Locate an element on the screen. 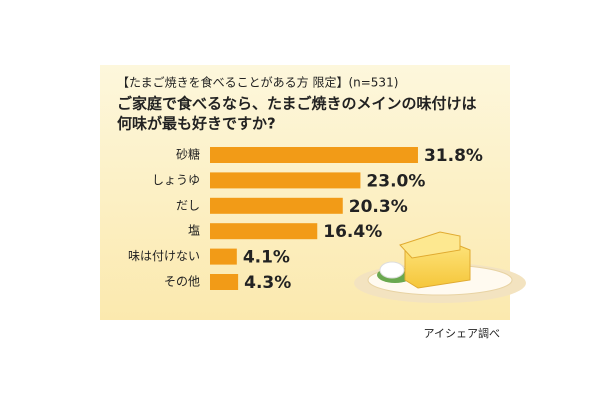 The width and height of the screenshot is (610, 400). category-label: しょうゆ is located at coordinates (176, 180).